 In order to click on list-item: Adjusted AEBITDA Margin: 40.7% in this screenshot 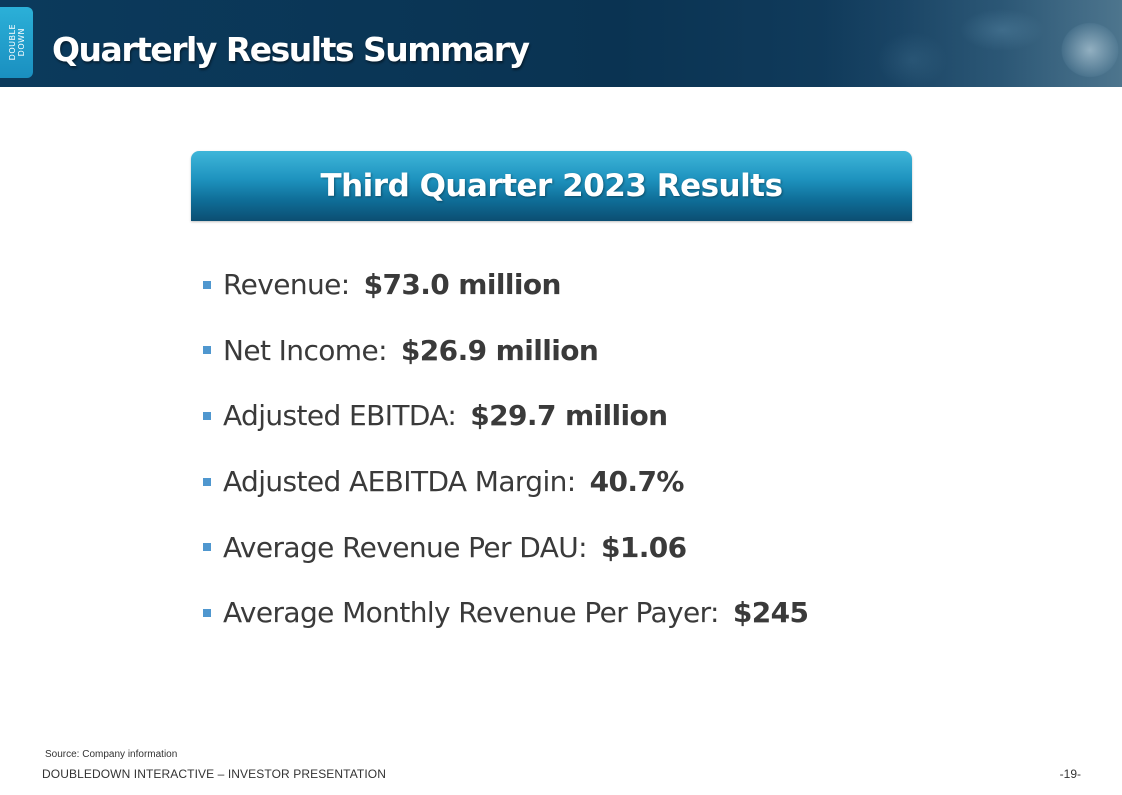, I will do `click(505, 482)`.